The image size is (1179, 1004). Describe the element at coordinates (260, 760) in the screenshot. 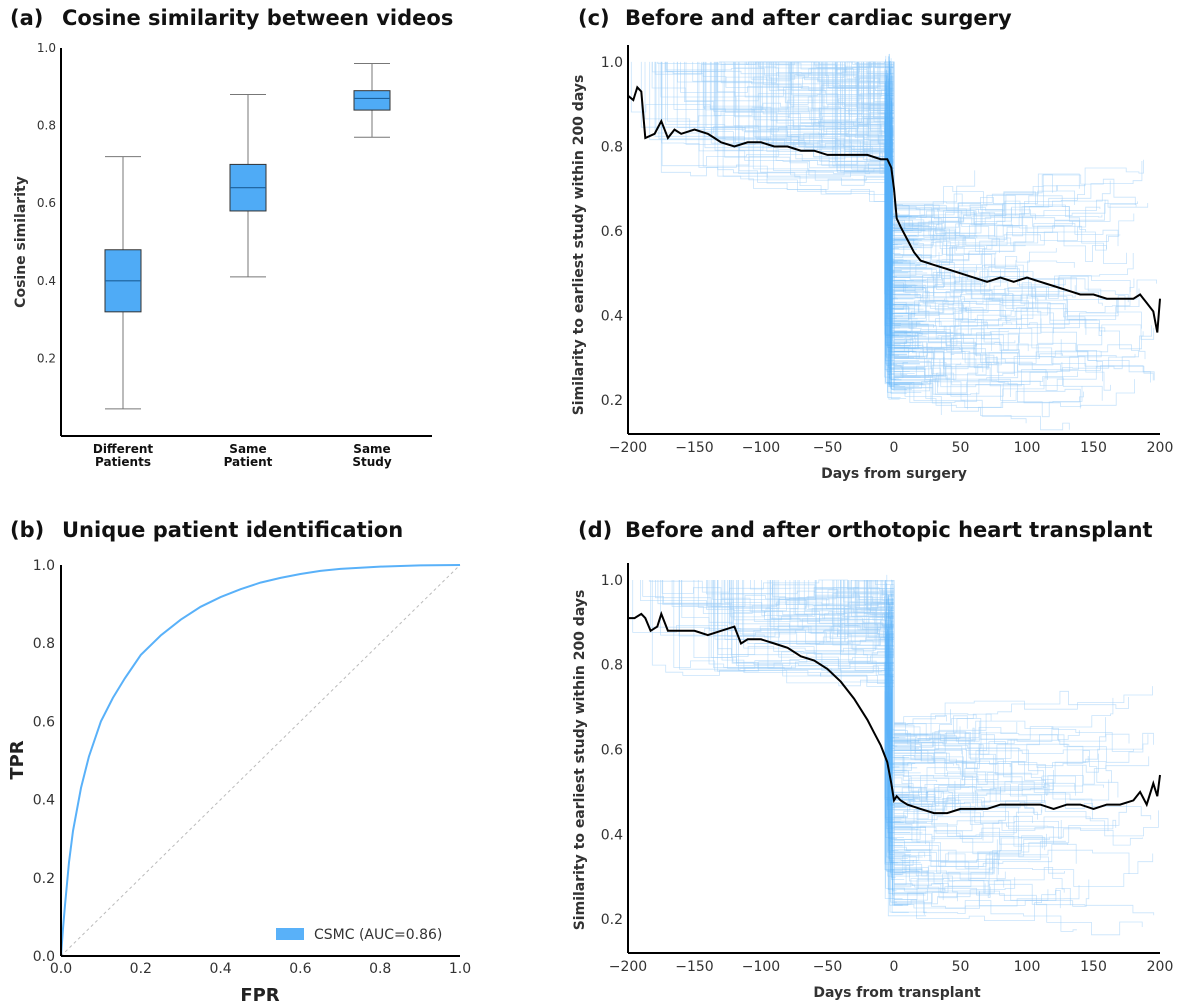

I see `roc-curve` at that location.